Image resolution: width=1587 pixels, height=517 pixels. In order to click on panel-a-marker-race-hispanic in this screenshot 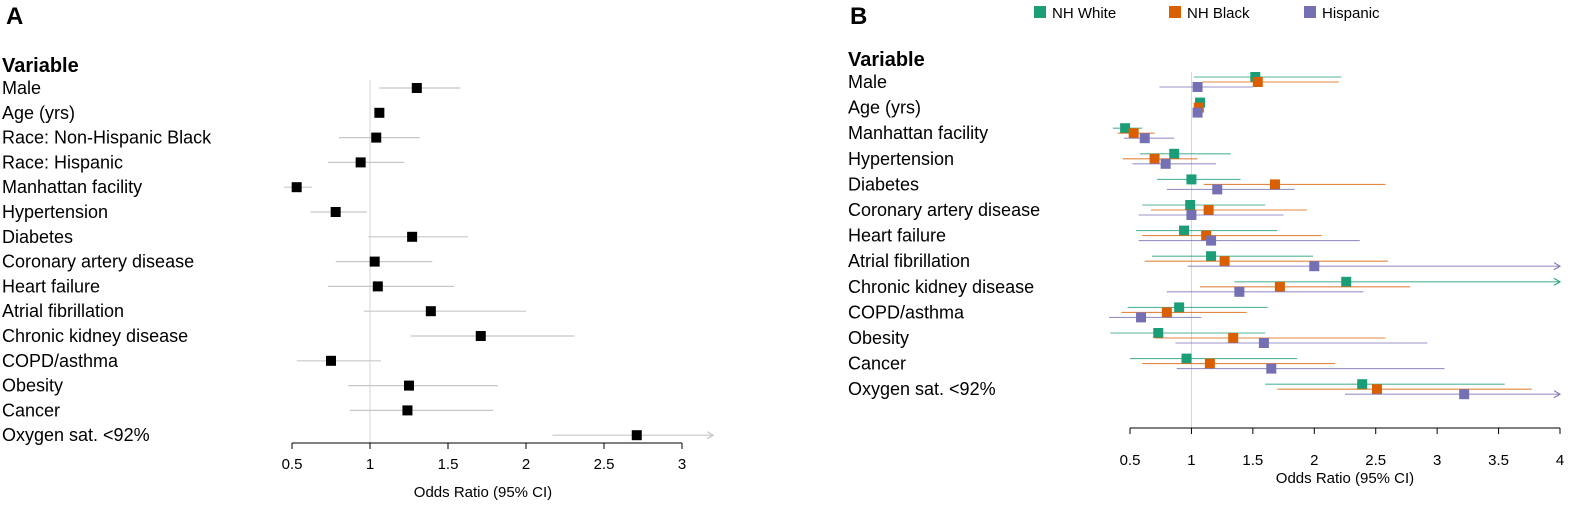, I will do `click(360, 162)`.